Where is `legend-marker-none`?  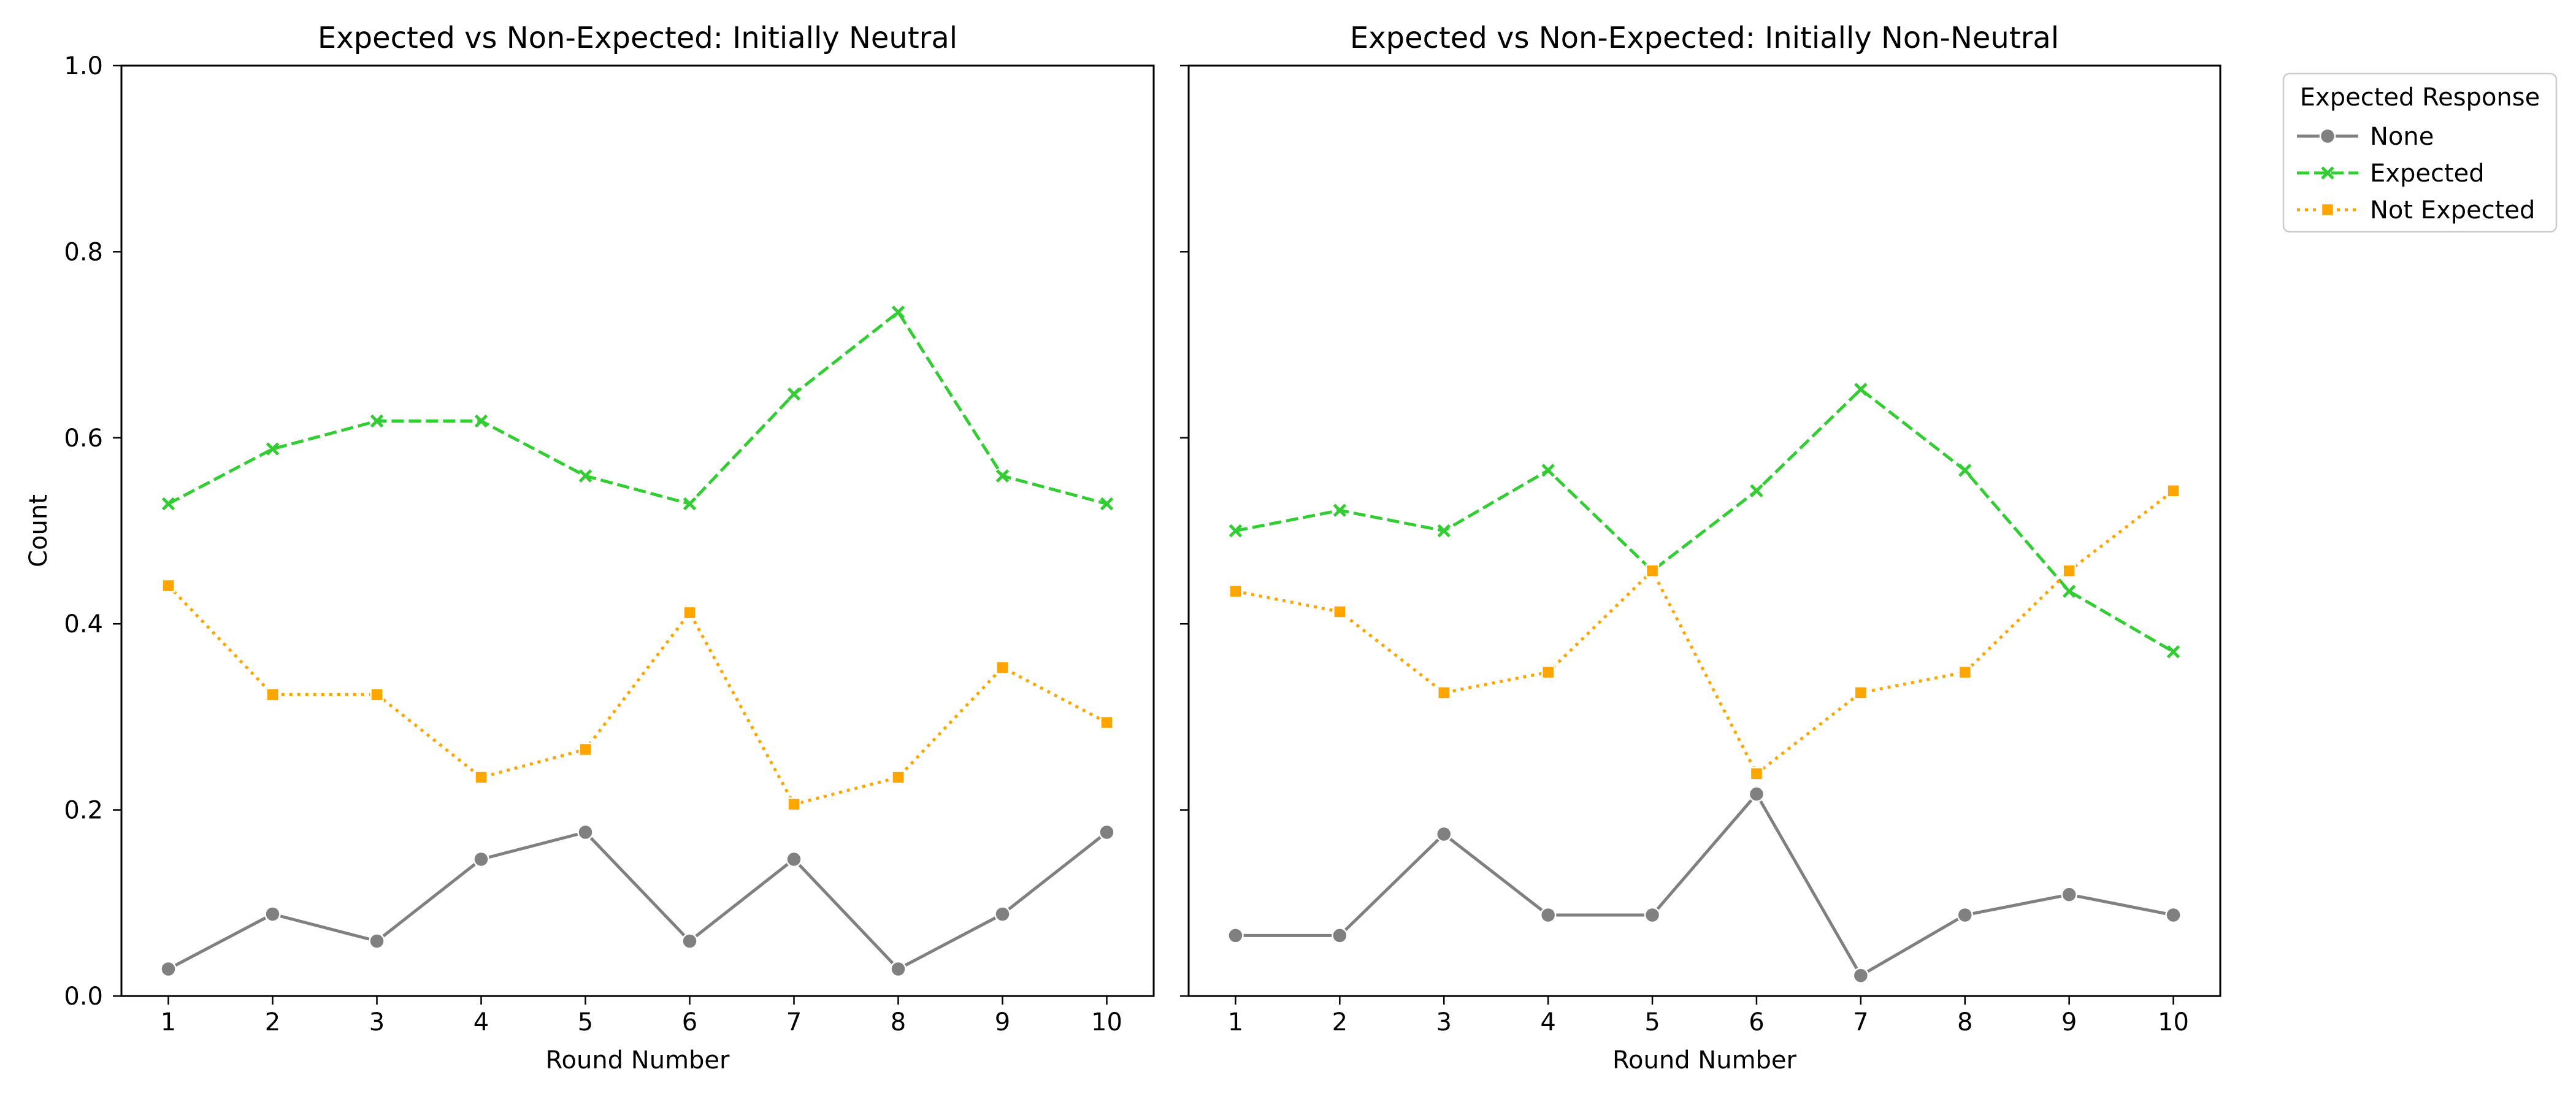 legend-marker-none is located at coordinates (2327, 136).